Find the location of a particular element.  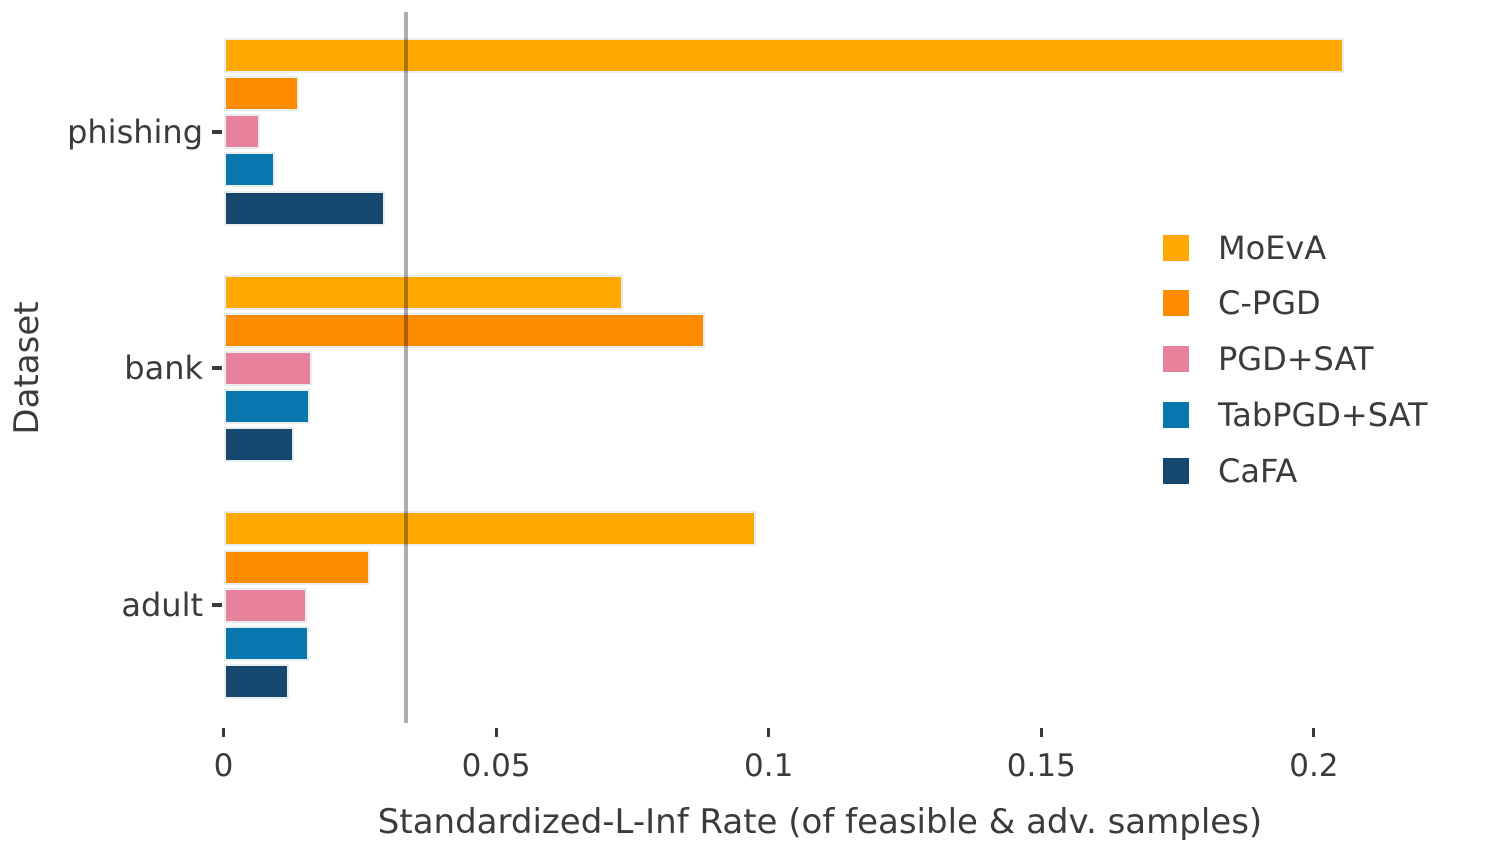

legend-item-cafa: CaFA is located at coordinates (1328, 471).